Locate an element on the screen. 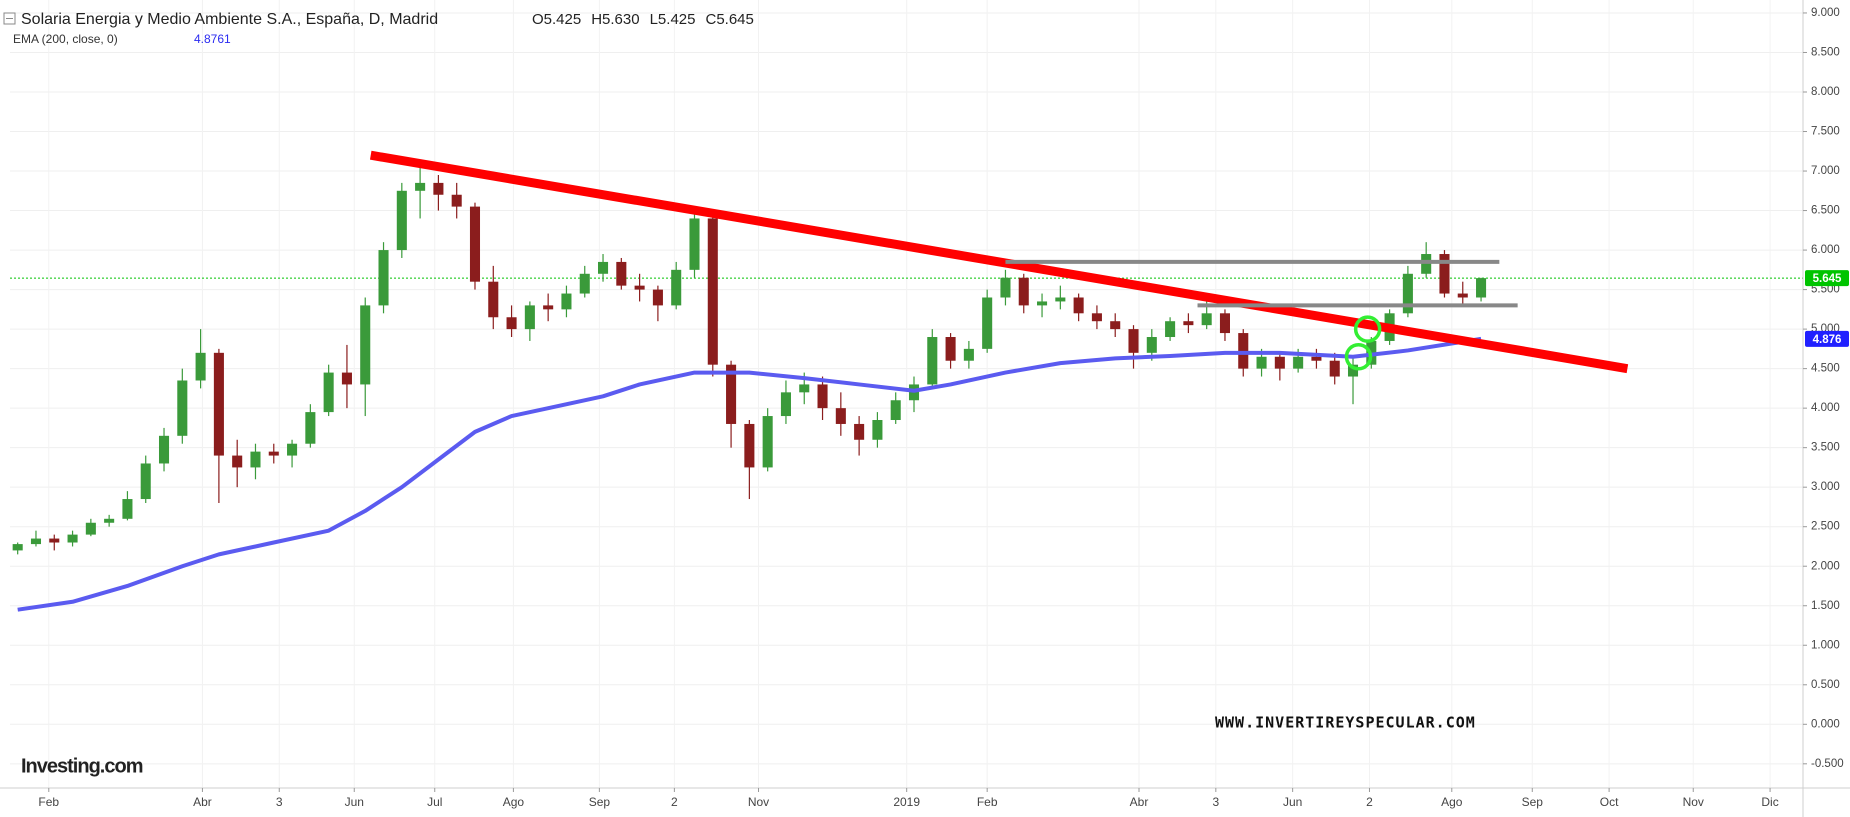  last-price-badge: 5.645 is located at coordinates (1827, 279).